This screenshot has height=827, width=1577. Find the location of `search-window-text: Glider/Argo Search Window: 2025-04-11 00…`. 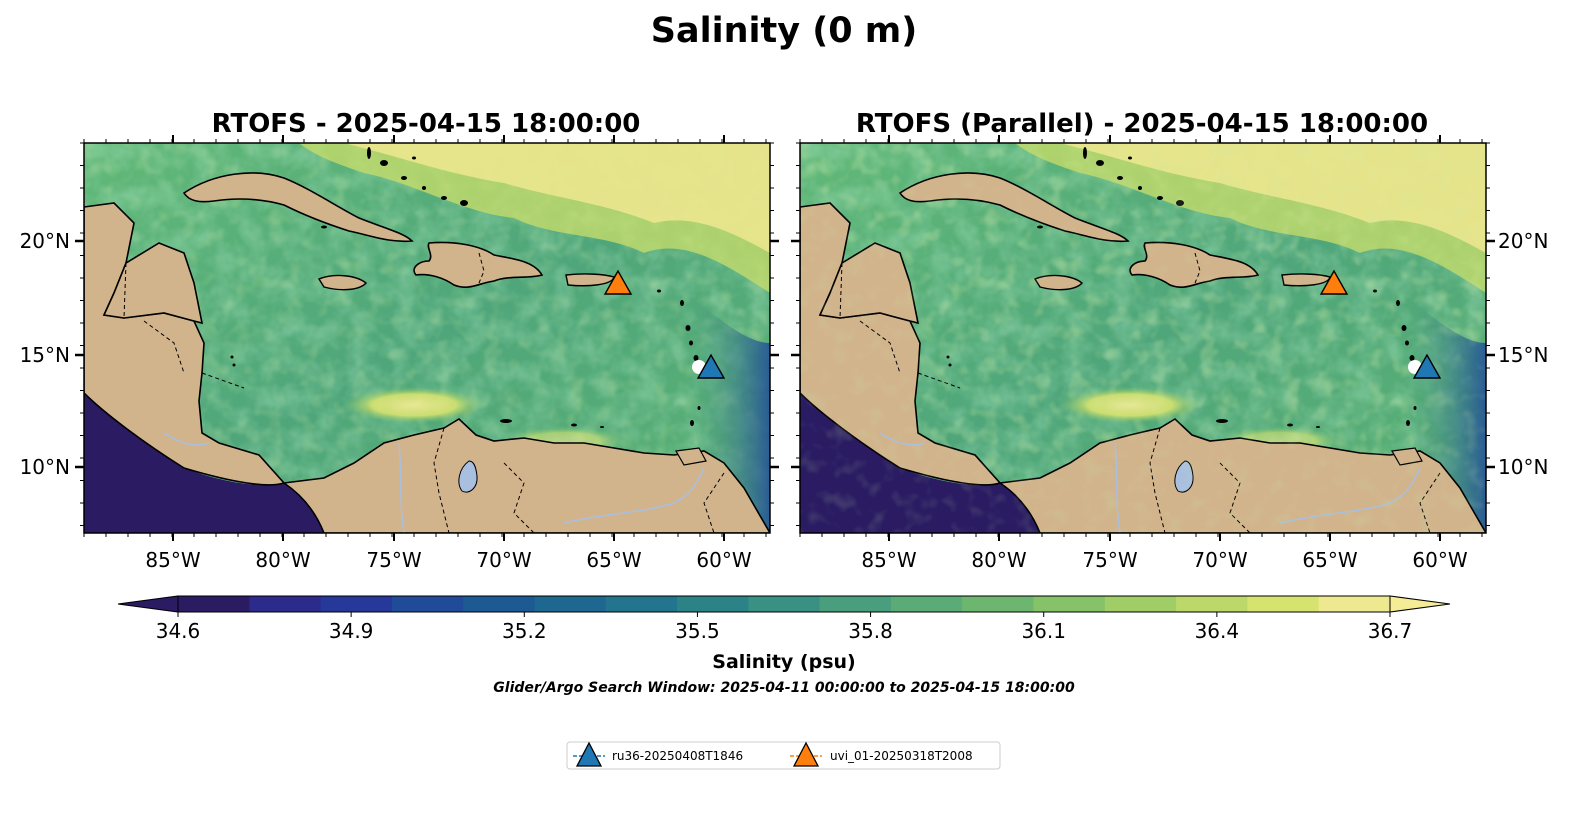

search-window-text: Glider/Argo Search Window: 2025-04-11 00… is located at coordinates (784, 688).